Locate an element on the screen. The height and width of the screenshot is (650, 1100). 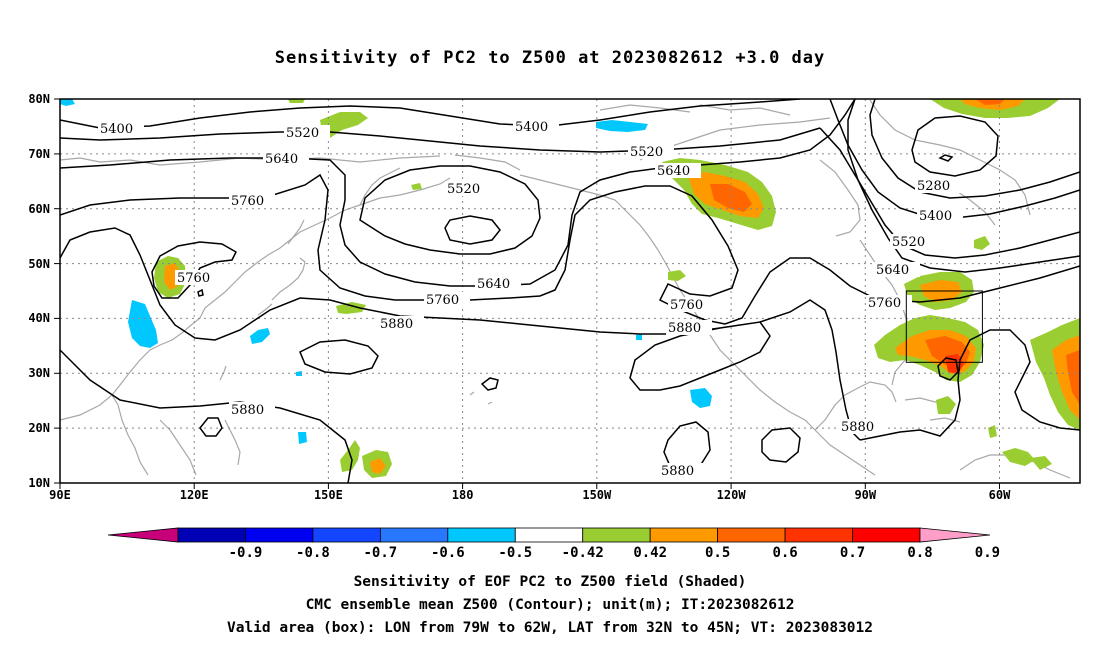
lat-tick-label: 50N is located at coordinates (39, 264).